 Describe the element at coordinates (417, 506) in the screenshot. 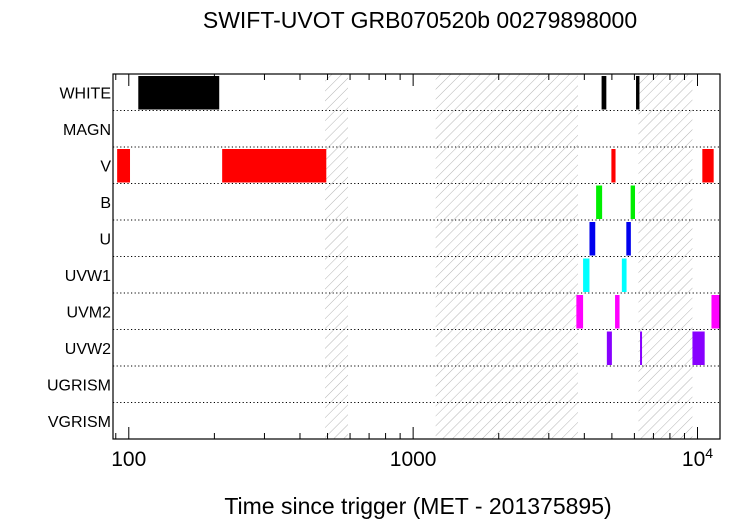

I see `x-axis-label: Time since trigger (MET - 201375895)` at that location.